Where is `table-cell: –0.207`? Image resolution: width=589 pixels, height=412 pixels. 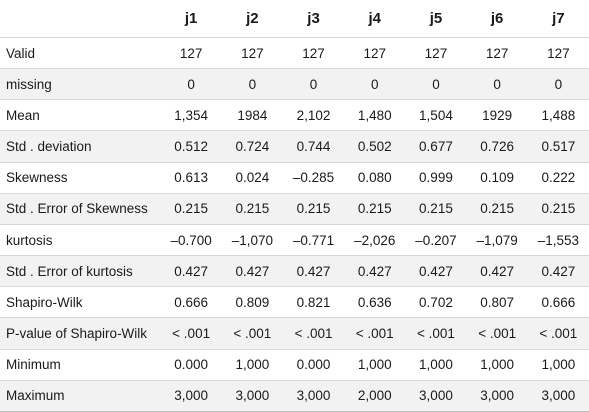 table-cell: –0.207 is located at coordinates (436, 240).